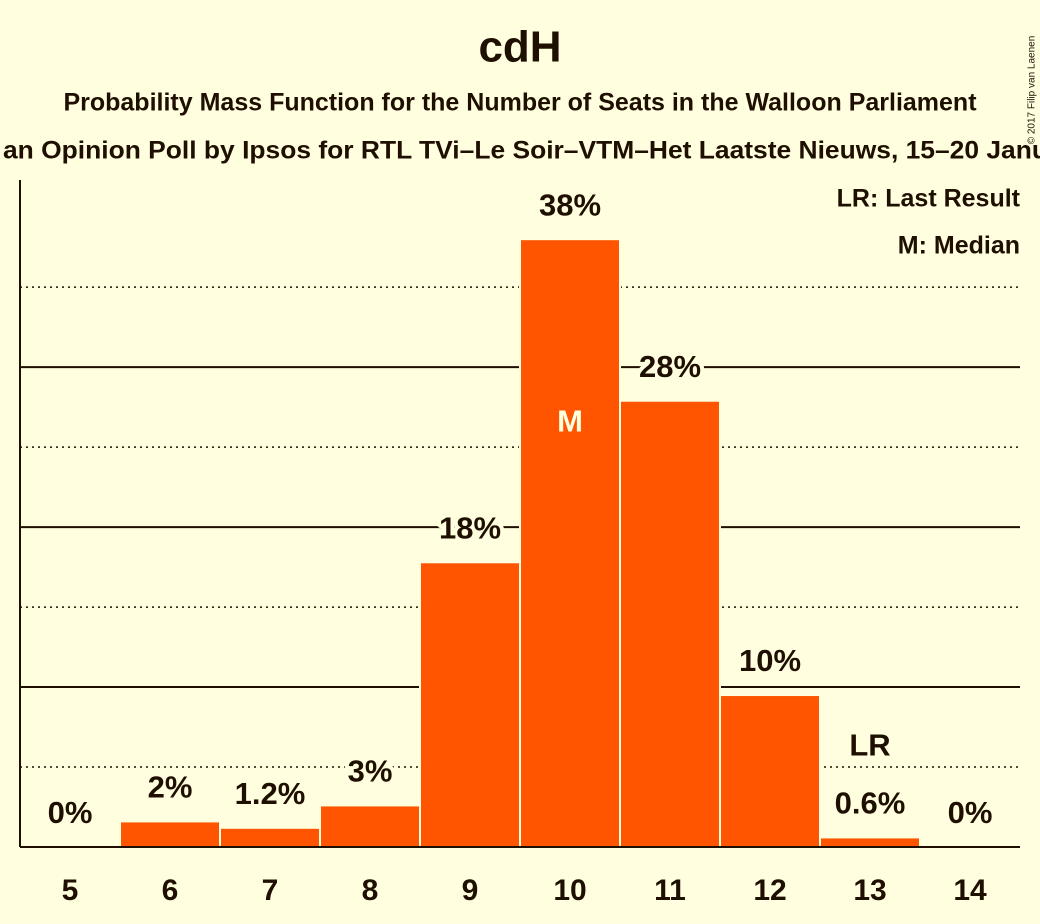 This screenshot has height=924, width=1040. I want to click on x-tick-label: 13, so click(869, 890).